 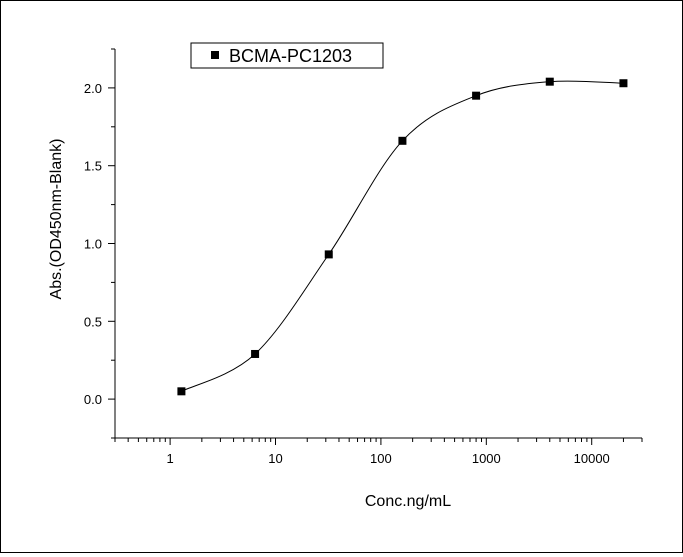 What do you see at coordinates (56, 219) in the screenshot?
I see `y-axis-title: Abs.(OD450nm-Blank)` at bounding box center [56, 219].